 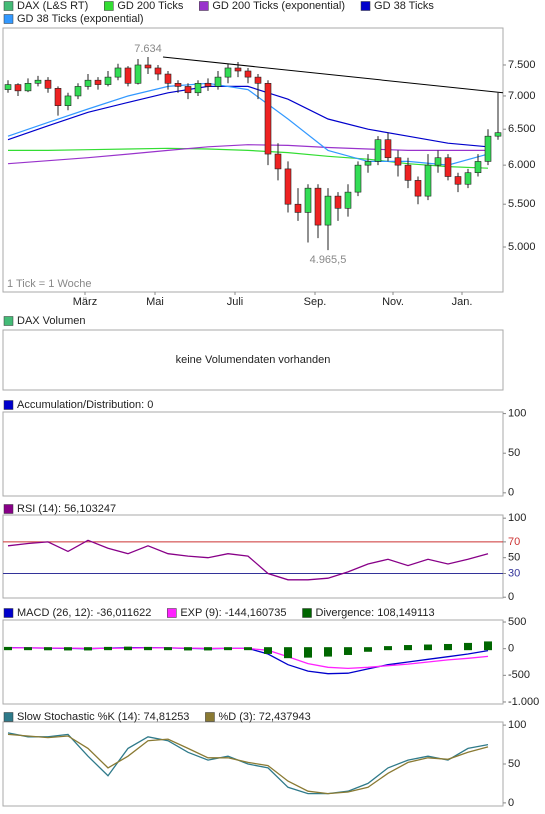 I want to click on moving-average-line, so click(x=247, y=154).